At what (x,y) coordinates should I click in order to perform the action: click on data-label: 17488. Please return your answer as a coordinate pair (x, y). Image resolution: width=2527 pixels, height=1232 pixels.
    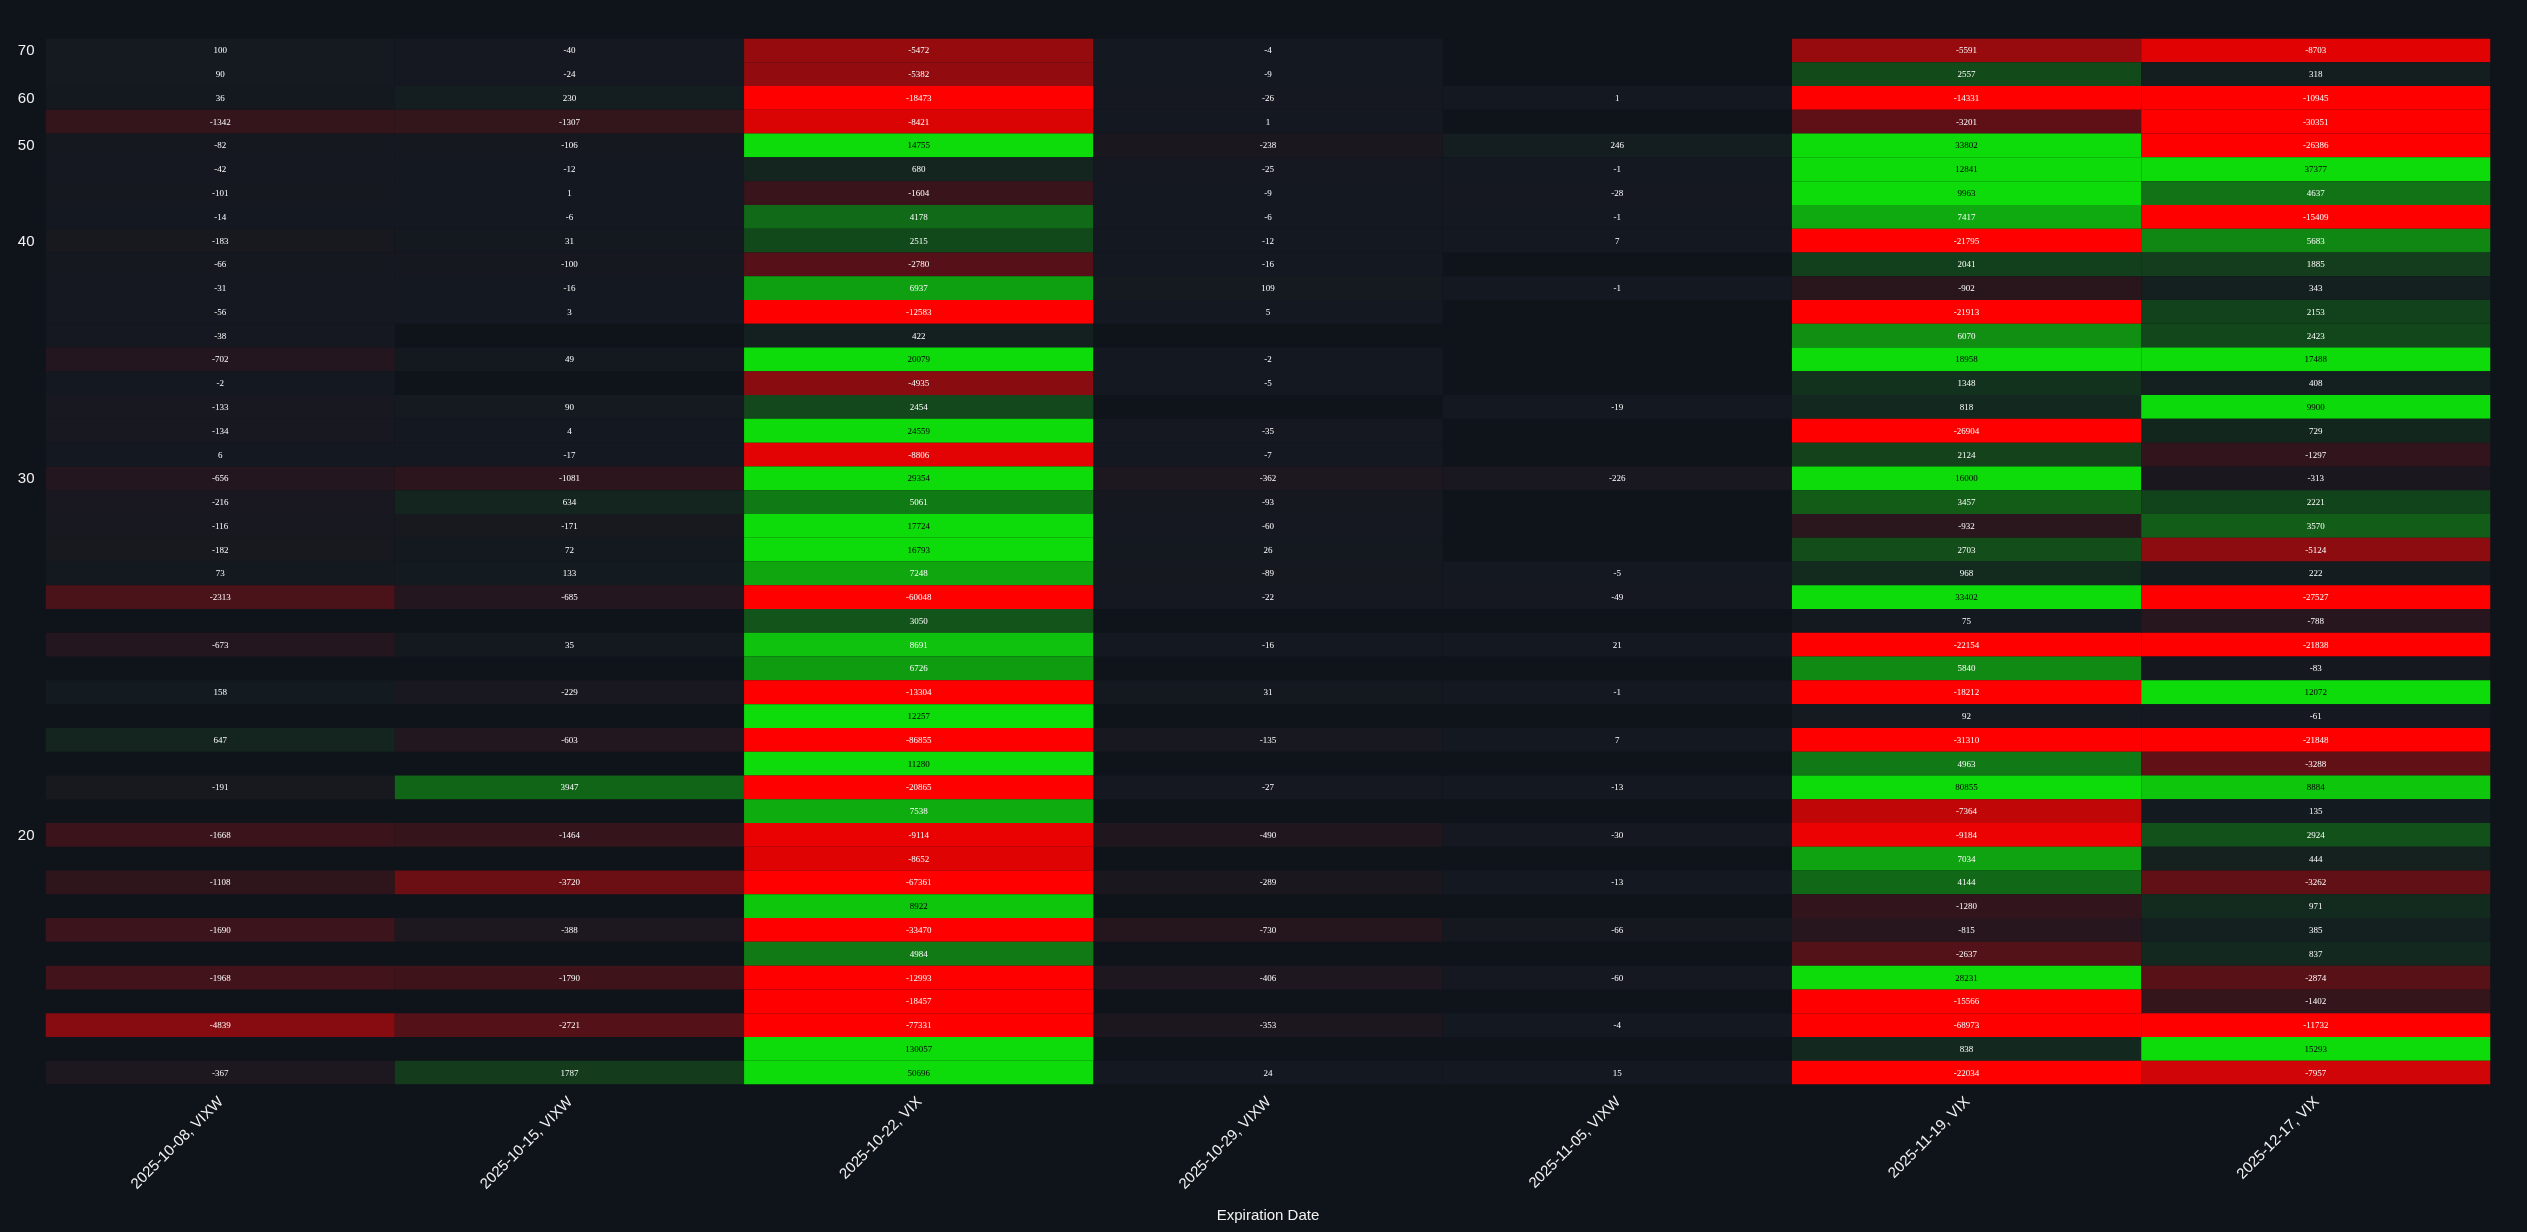
    Looking at the image, I should click on (2316, 359).